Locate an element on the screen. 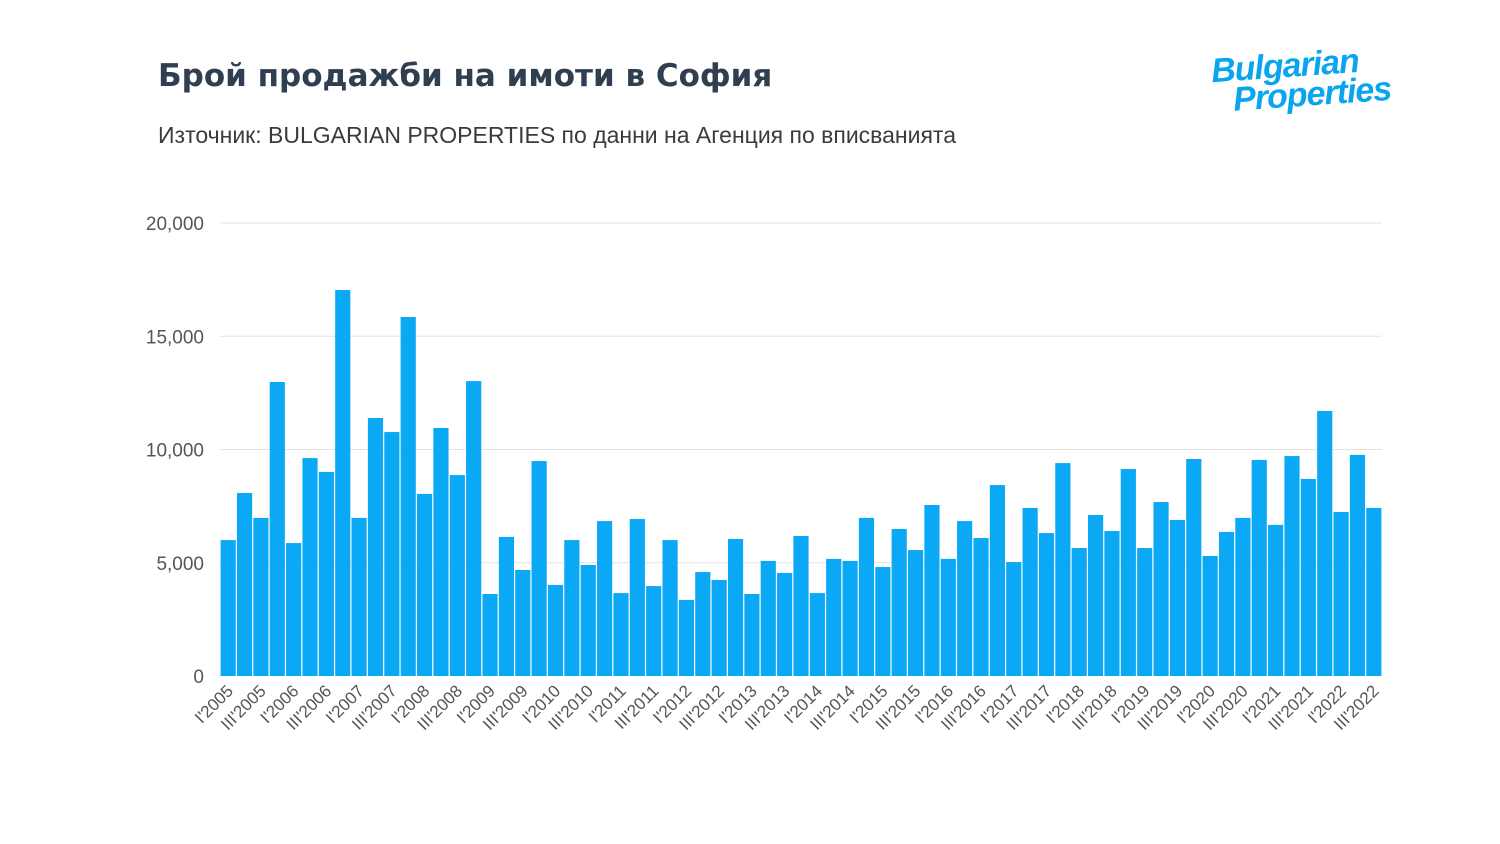  bar-I'2020 is located at coordinates (1210, 615).